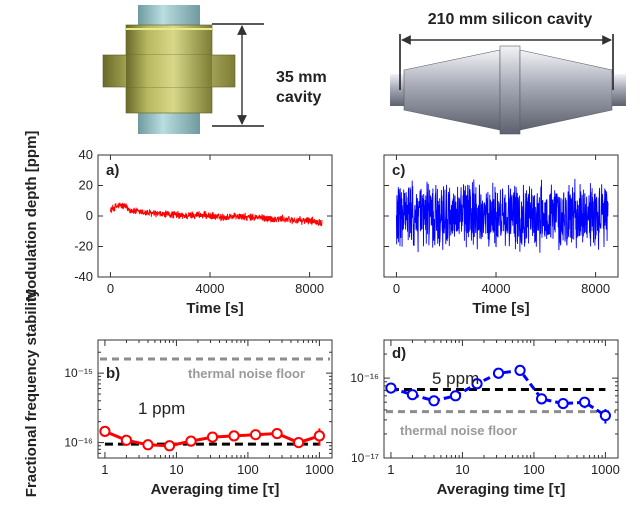 Image resolution: width=640 pixels, height=507 pixels. Describe the element at coordinates (83, 246) in the screenshot. I see `y-tick-label-a: -20` at that location.